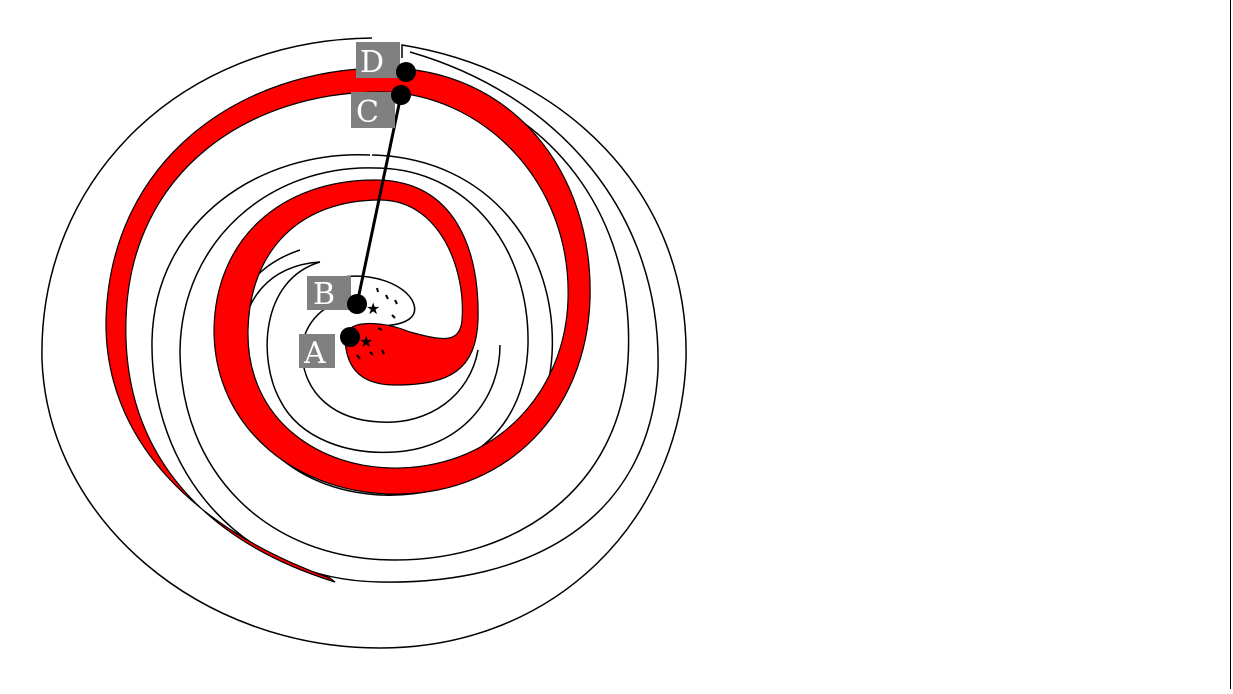  What do you see at coordinates (377, 323) in the screenshot?
I see `center-debris-marks` at bounding box center [377, 323].